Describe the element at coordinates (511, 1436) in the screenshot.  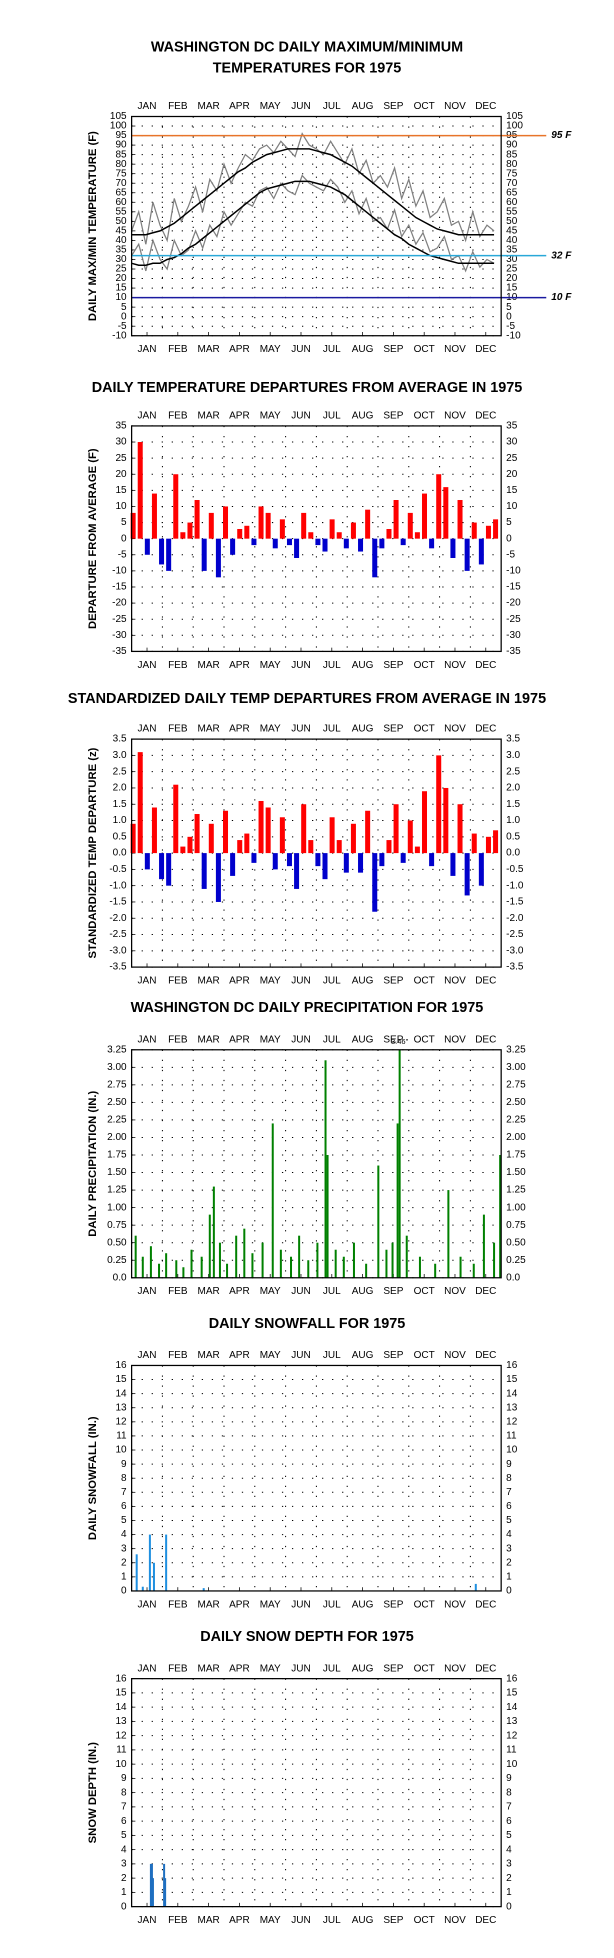
I see `y-tick-label: 11` at that location.